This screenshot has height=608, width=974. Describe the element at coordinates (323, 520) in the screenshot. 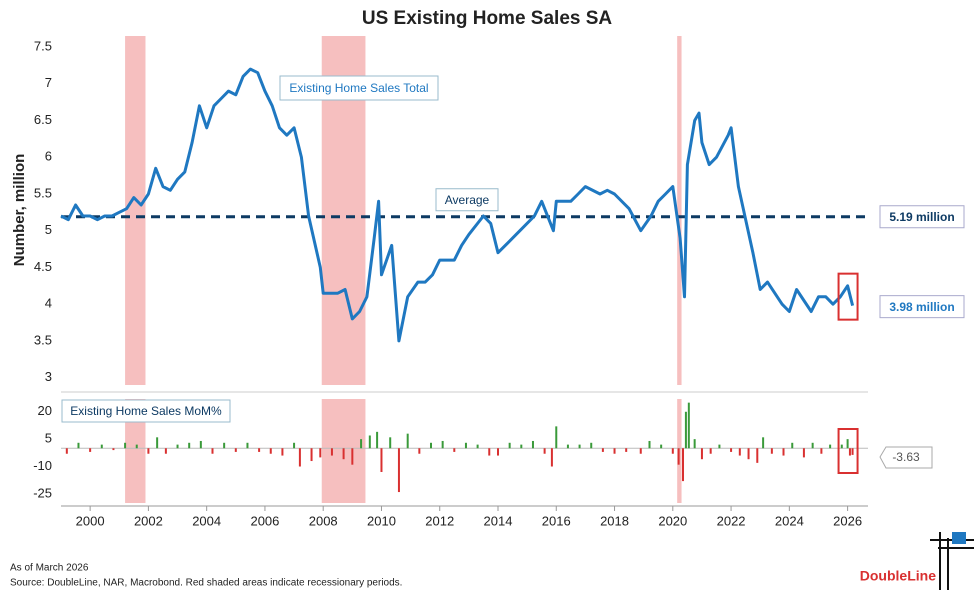

I see `x-tick-label: 2008` at that location.